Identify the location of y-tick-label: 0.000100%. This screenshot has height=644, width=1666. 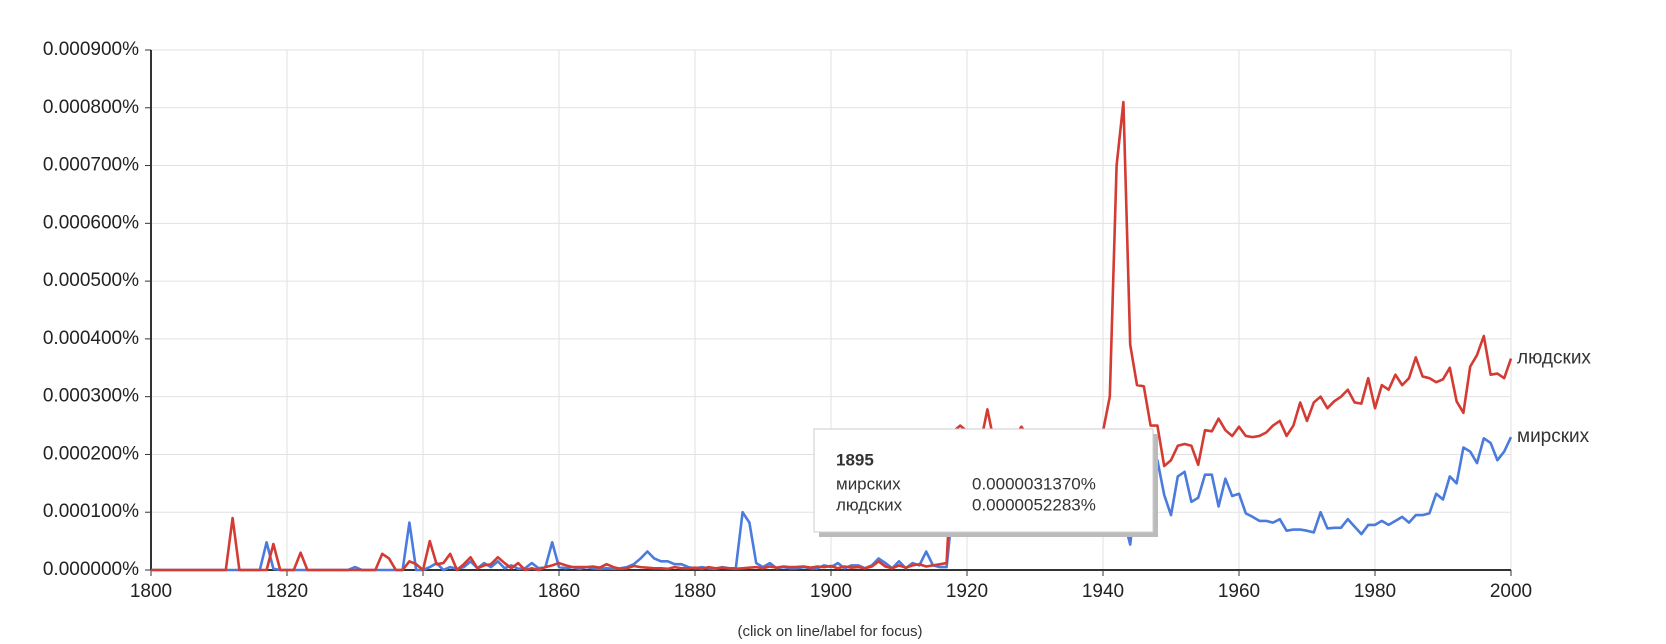
(91, 511).